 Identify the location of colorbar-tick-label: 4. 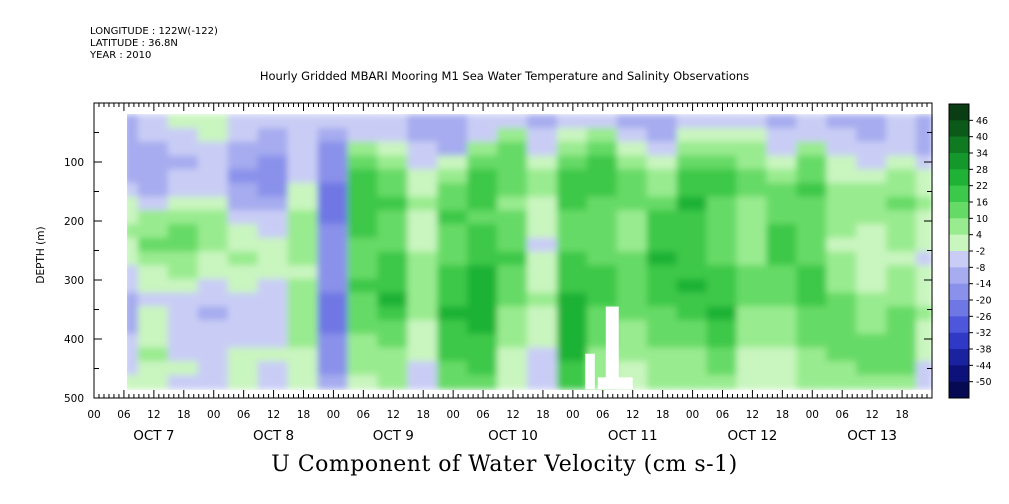
(979, 235).